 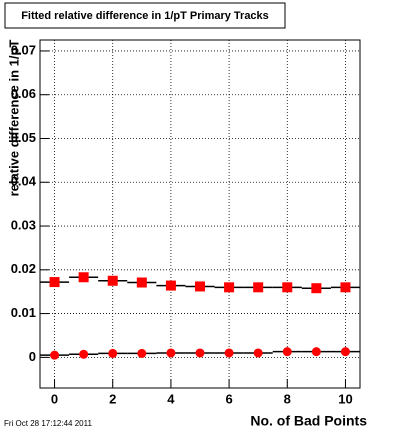 I want to click on x-tick-label: 10, so click(x=345, y=398).